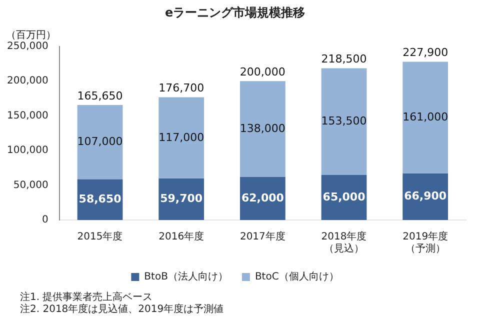  What do you see at coordinates (425, 242) in the screenshot?
I see `x-tick-label: 2019年度（予測）` at bounding box center [425, 242].